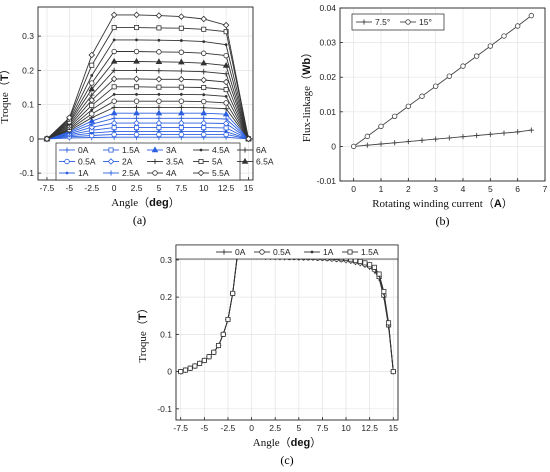  Describe the element at coordinates (159, 188) in the screenshot. I see `x-tick-label: 5` at that location.